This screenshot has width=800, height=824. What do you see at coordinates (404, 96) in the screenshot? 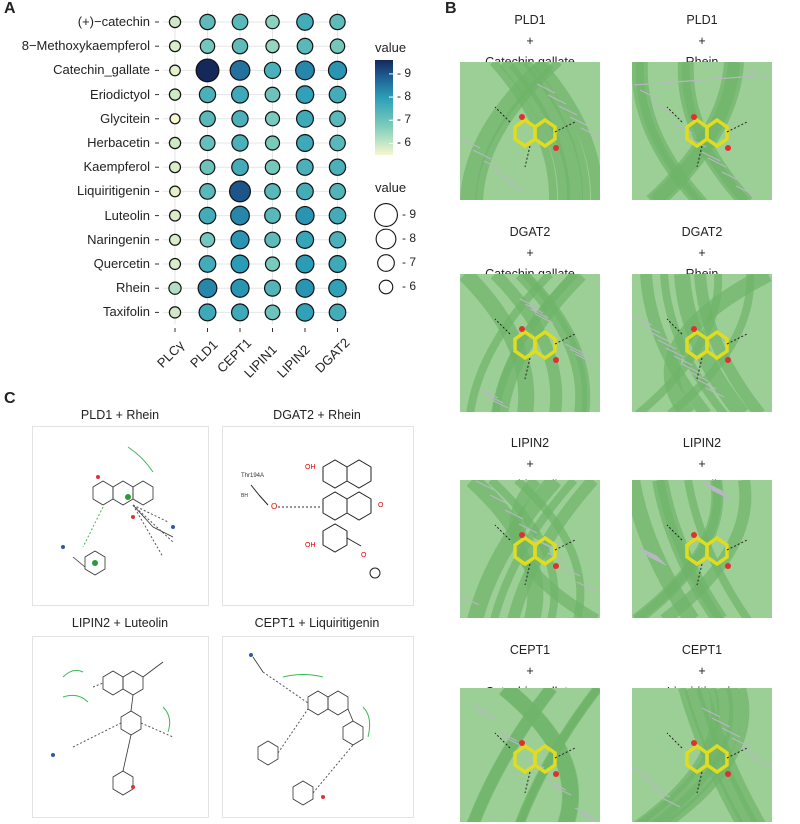
I see `color-legend-label: - 8` at bounding box center [404, 96].